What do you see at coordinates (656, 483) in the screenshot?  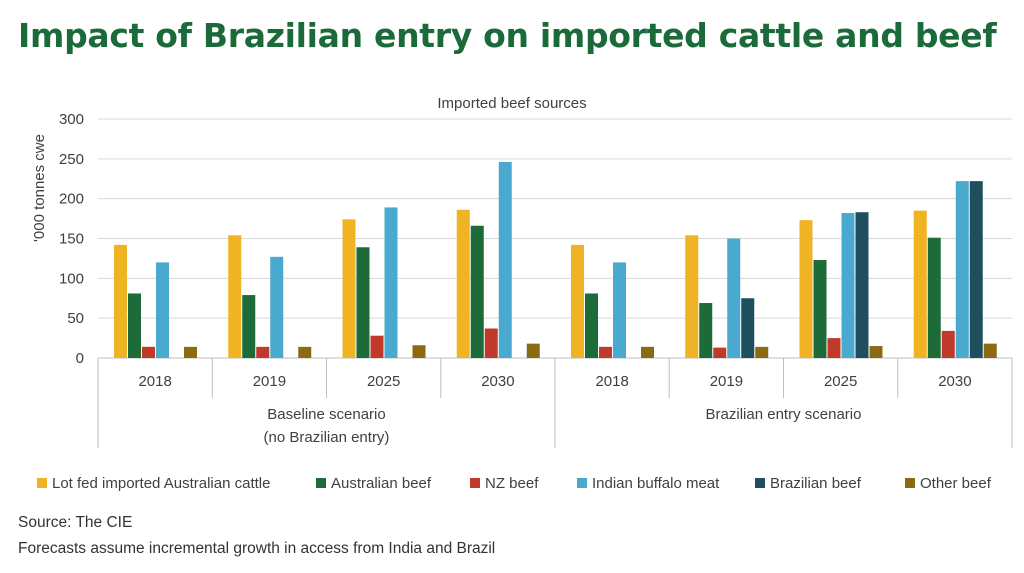 I see `legend-label: Indian buffalo meat` at bounding box center [656, 483].